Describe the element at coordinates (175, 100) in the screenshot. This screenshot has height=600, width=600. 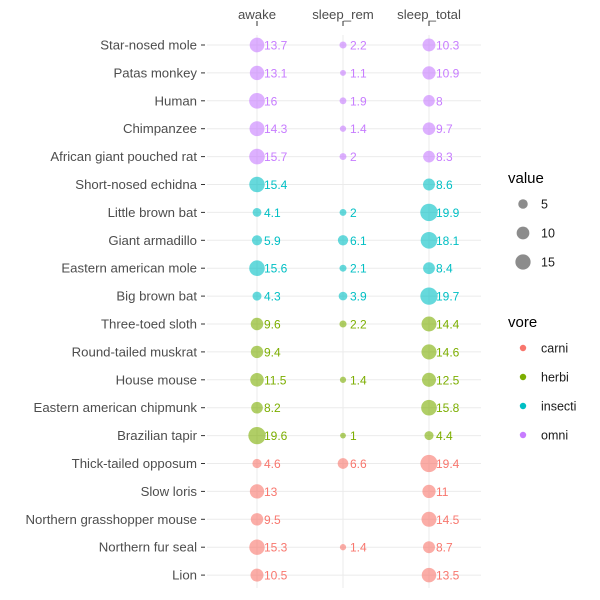
I see `row-label: Human` at that location.